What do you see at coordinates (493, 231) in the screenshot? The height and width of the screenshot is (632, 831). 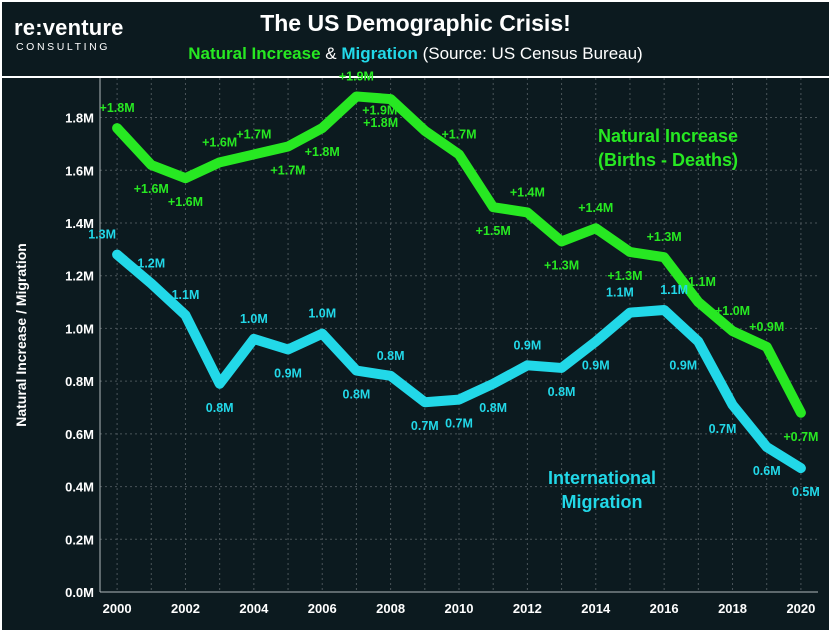 I see `data-label: +1.5M` at bounding box center [493, 231].